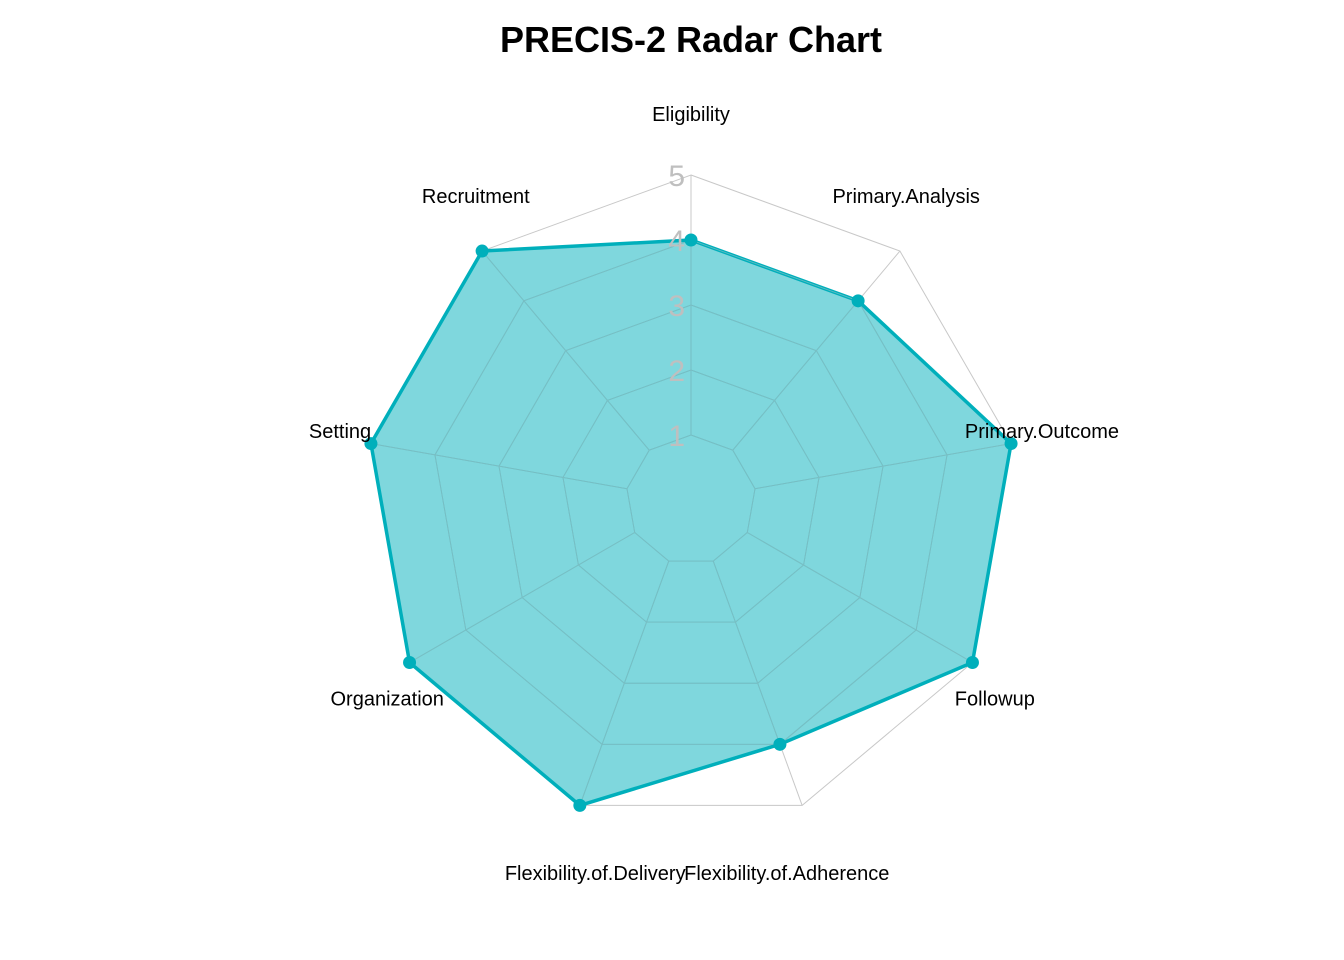  I want to click on tick-label-2: 2, so click(676, 371).